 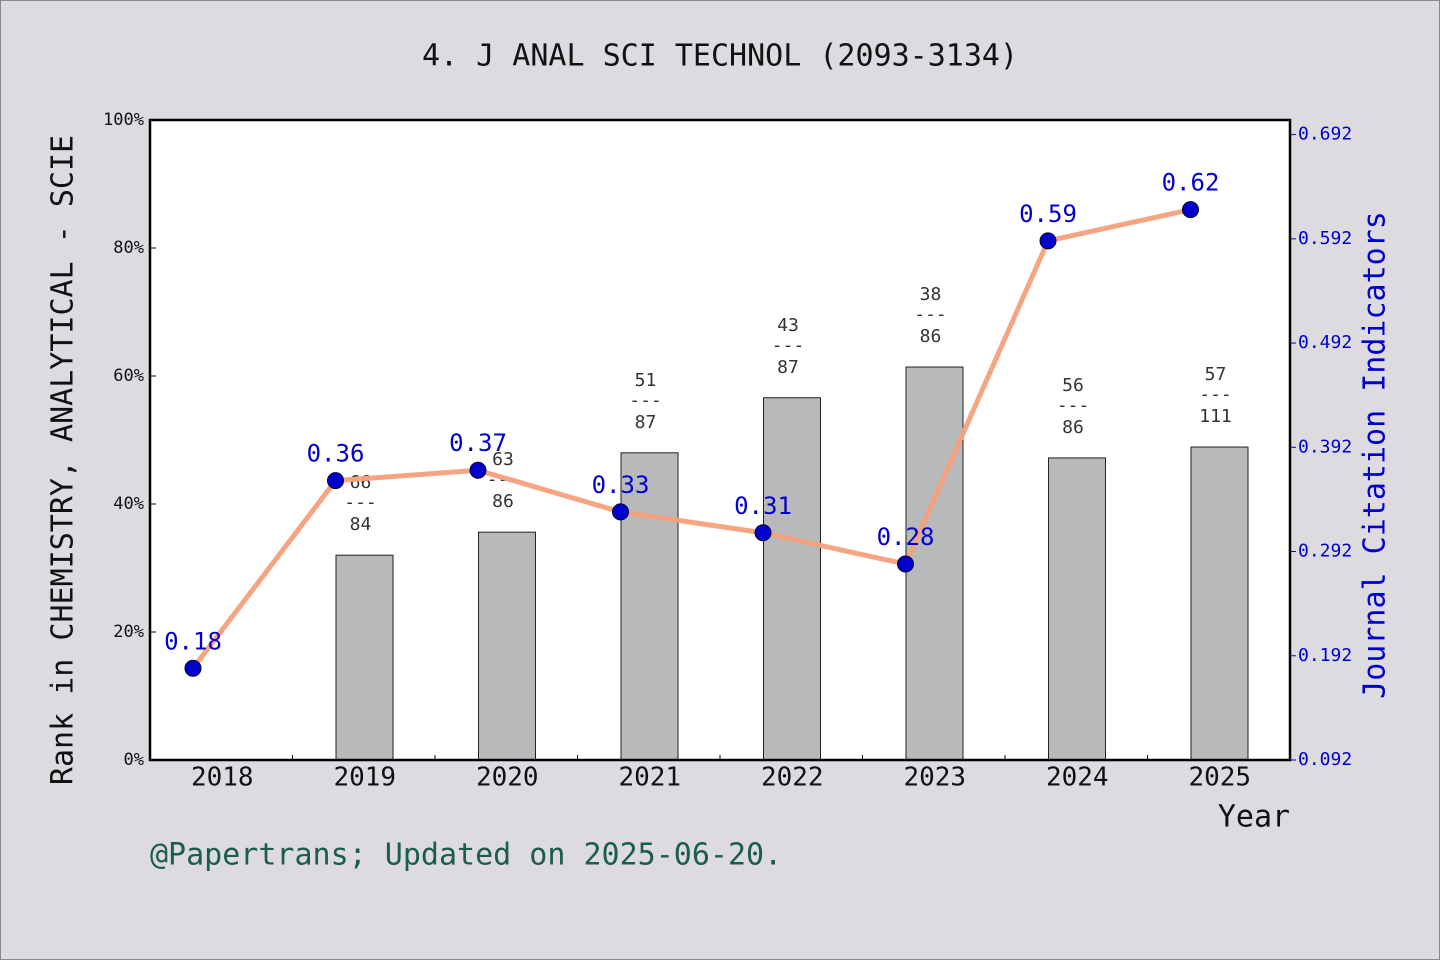 I want to click on data-label: 0.31, so click(x=763, y=506).